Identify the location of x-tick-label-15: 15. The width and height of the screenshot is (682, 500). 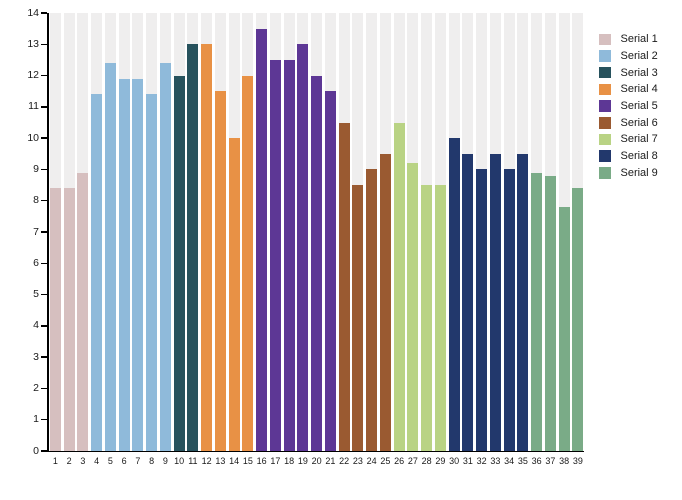
(247, 461).